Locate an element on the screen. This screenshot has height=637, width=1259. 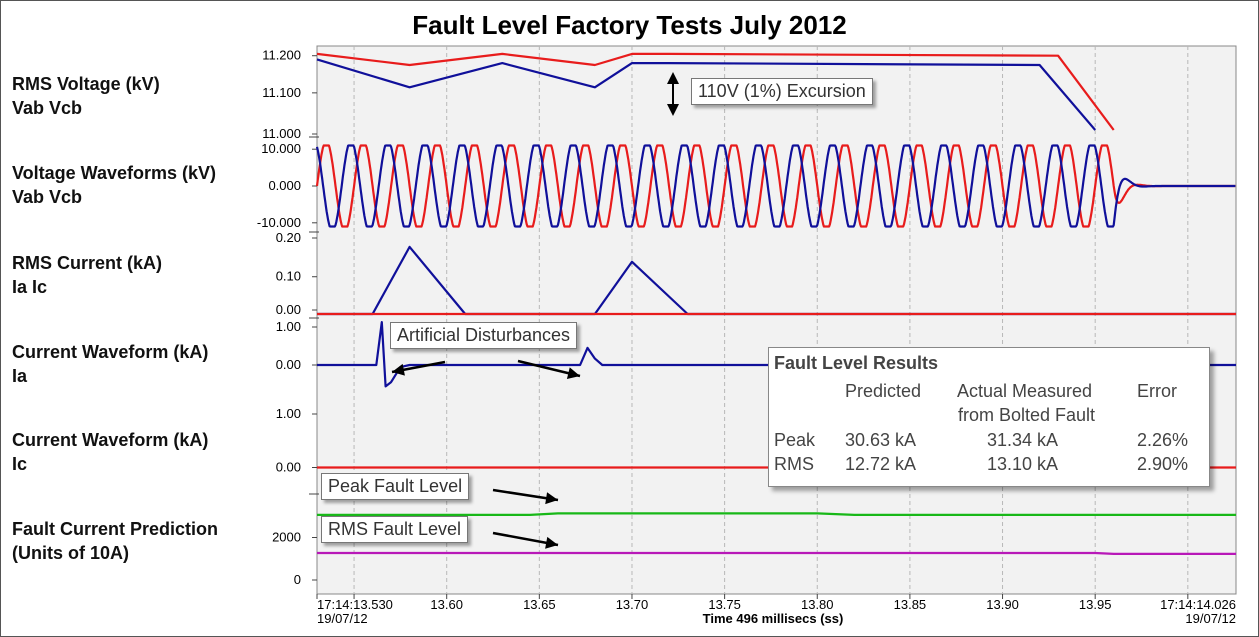
label-fault-prediction-l2: (Units of 10A) is located at coordinates (70, 553).